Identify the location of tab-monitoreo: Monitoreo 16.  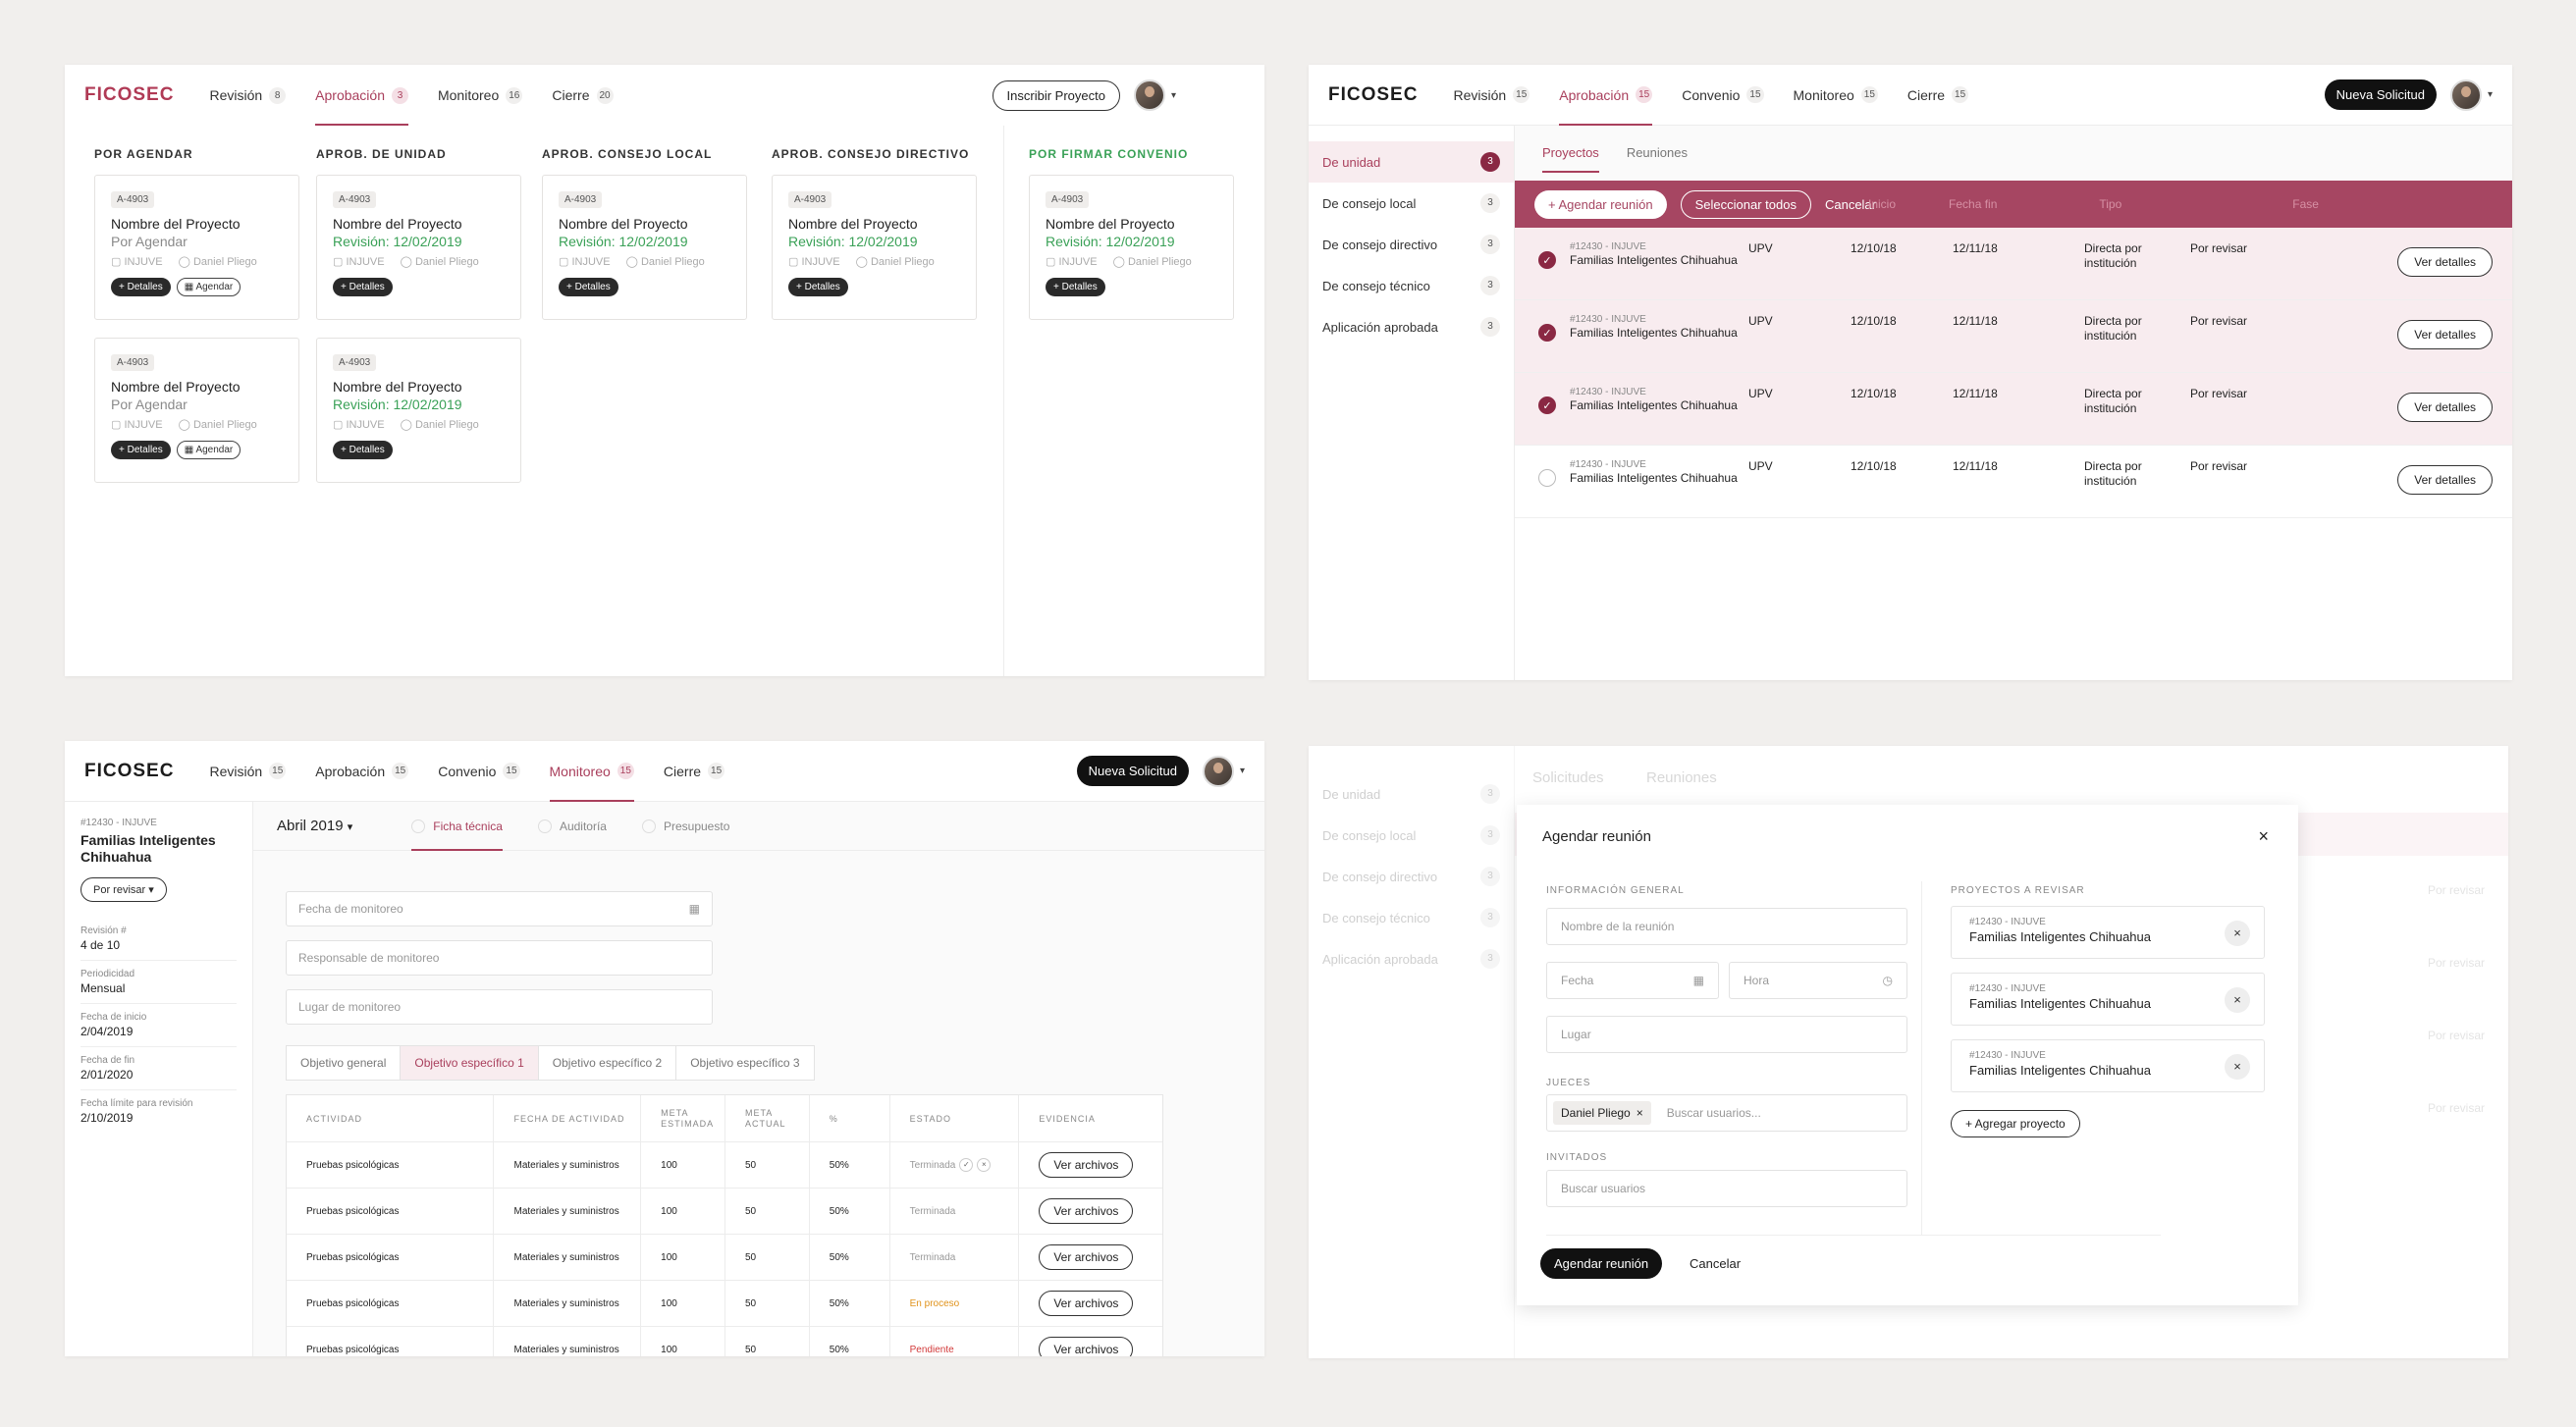
(480, 95).